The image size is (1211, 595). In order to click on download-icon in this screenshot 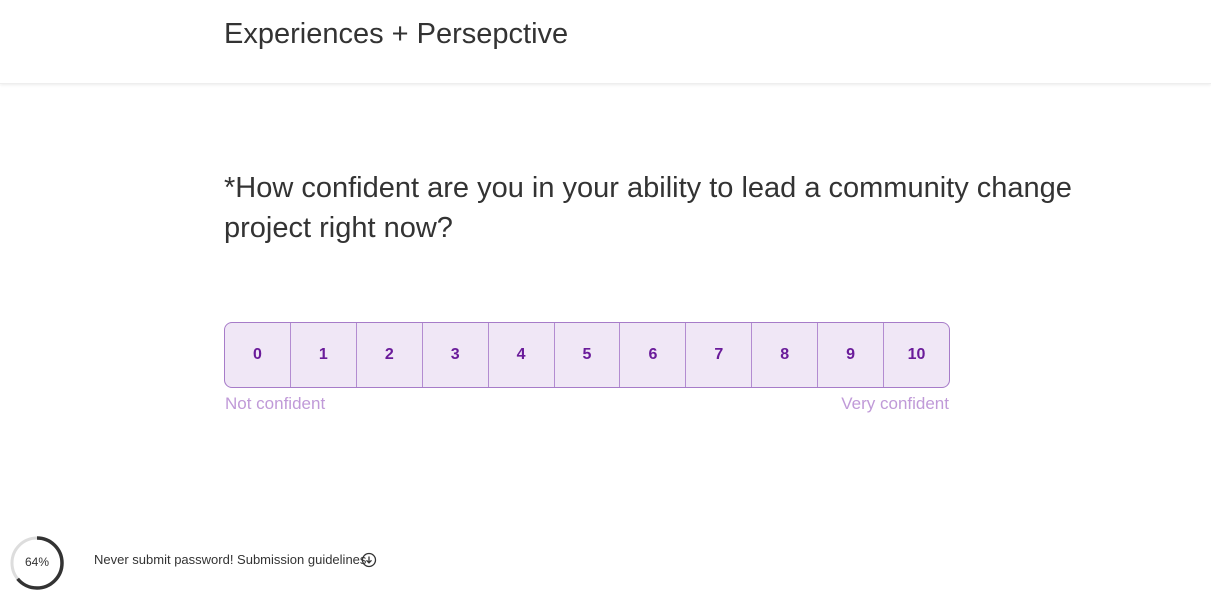, I will do `click(369, 560)`.